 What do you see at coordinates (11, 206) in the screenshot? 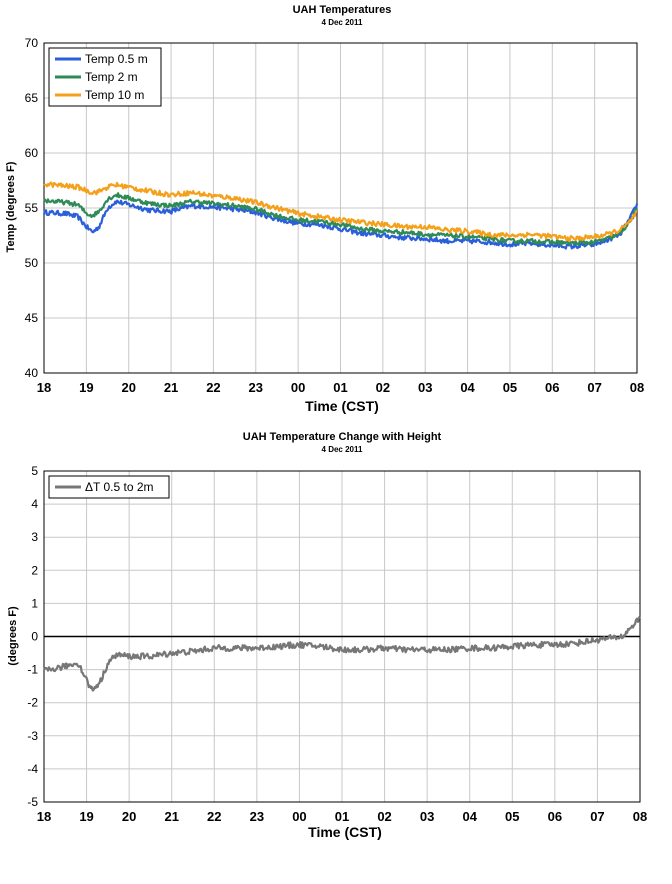
I see `chart1-y-axis-label: Temp (degrees F)` at bounding box center [11, 206].